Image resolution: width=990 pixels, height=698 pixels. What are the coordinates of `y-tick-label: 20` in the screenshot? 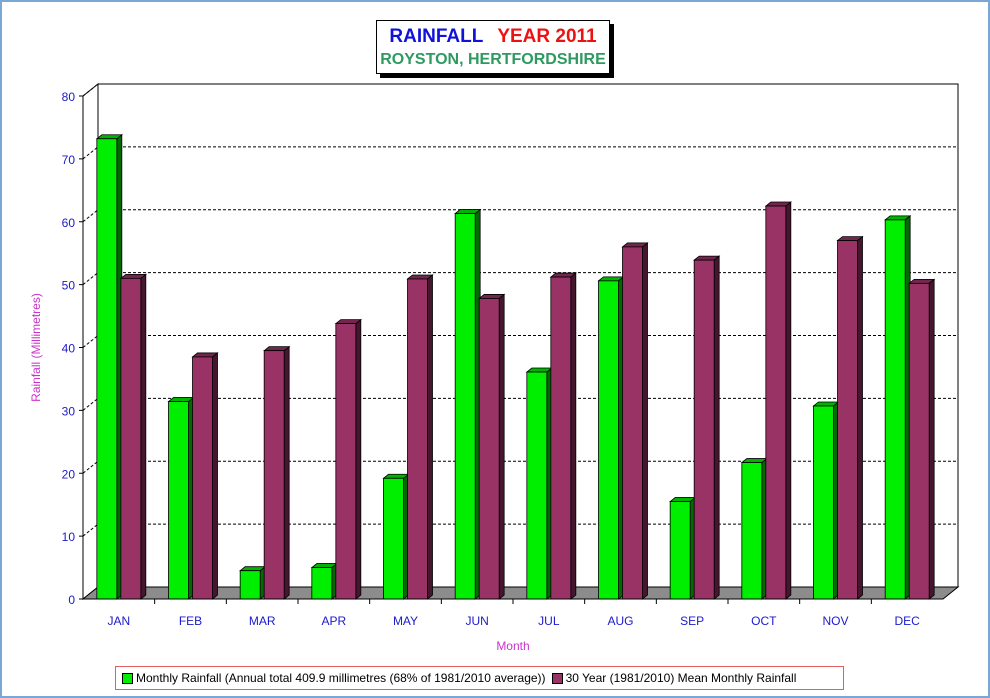 It's located at (69, 474).